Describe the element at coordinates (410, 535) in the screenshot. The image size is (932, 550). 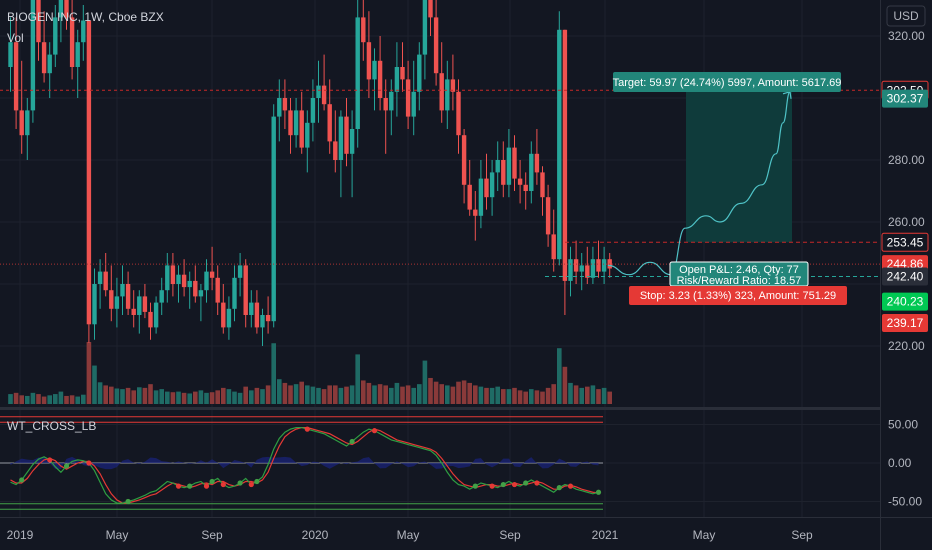
I see `time-axis: 2019 May Sep 2020 May Sep 2021 May Sep` at that location.